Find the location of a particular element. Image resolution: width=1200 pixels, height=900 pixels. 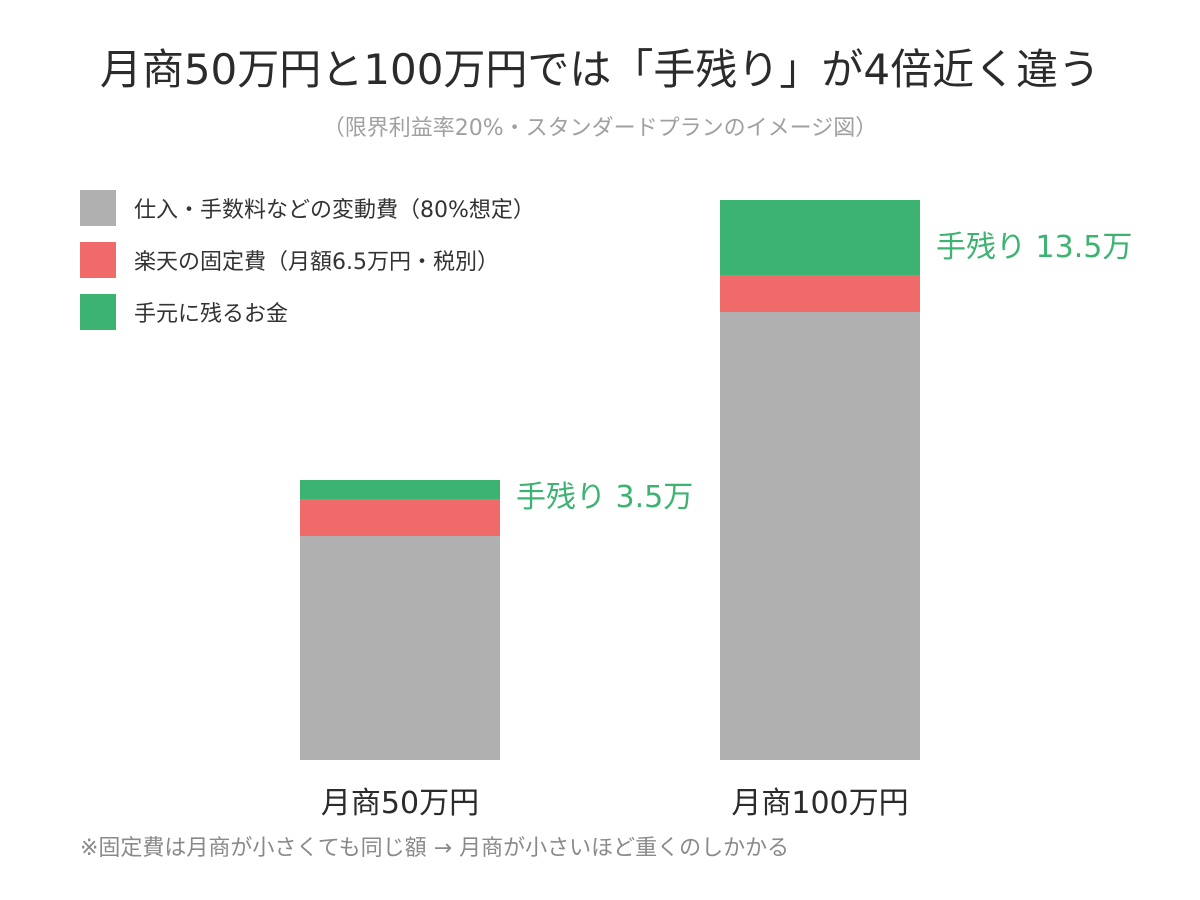

legend-swatch-profit is located at coordinates (98, 312).